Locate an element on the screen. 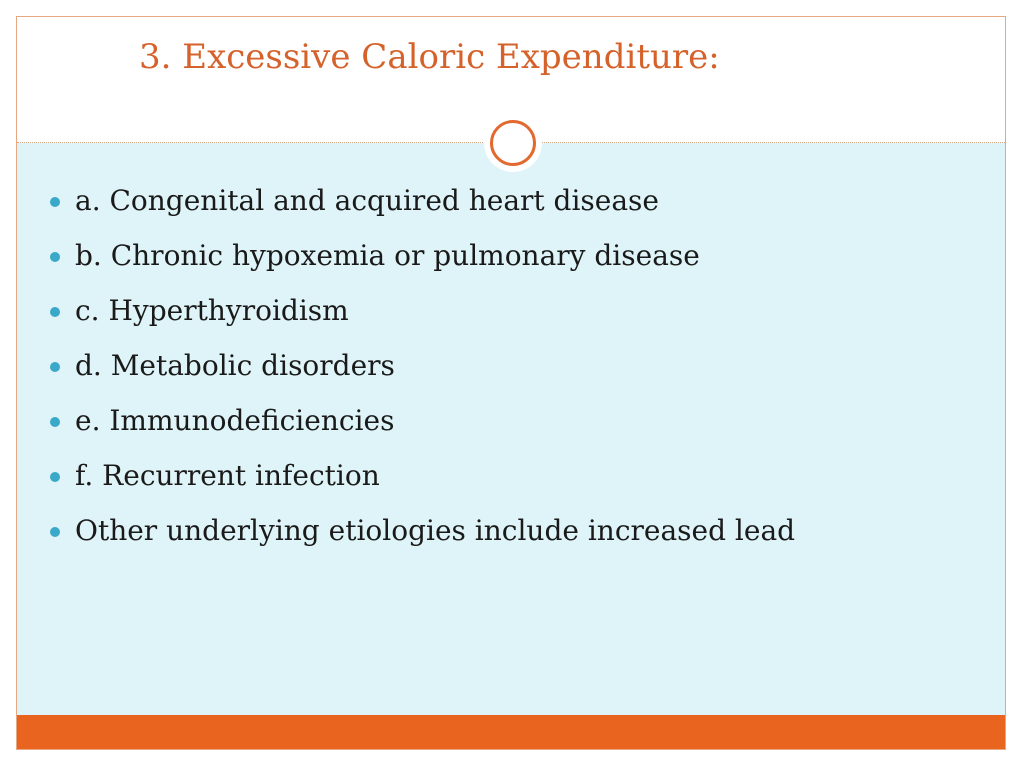 This screenshot has width=1024, height=768. list-item: d. Metabolic disorders is located at coordinates (421, 373).